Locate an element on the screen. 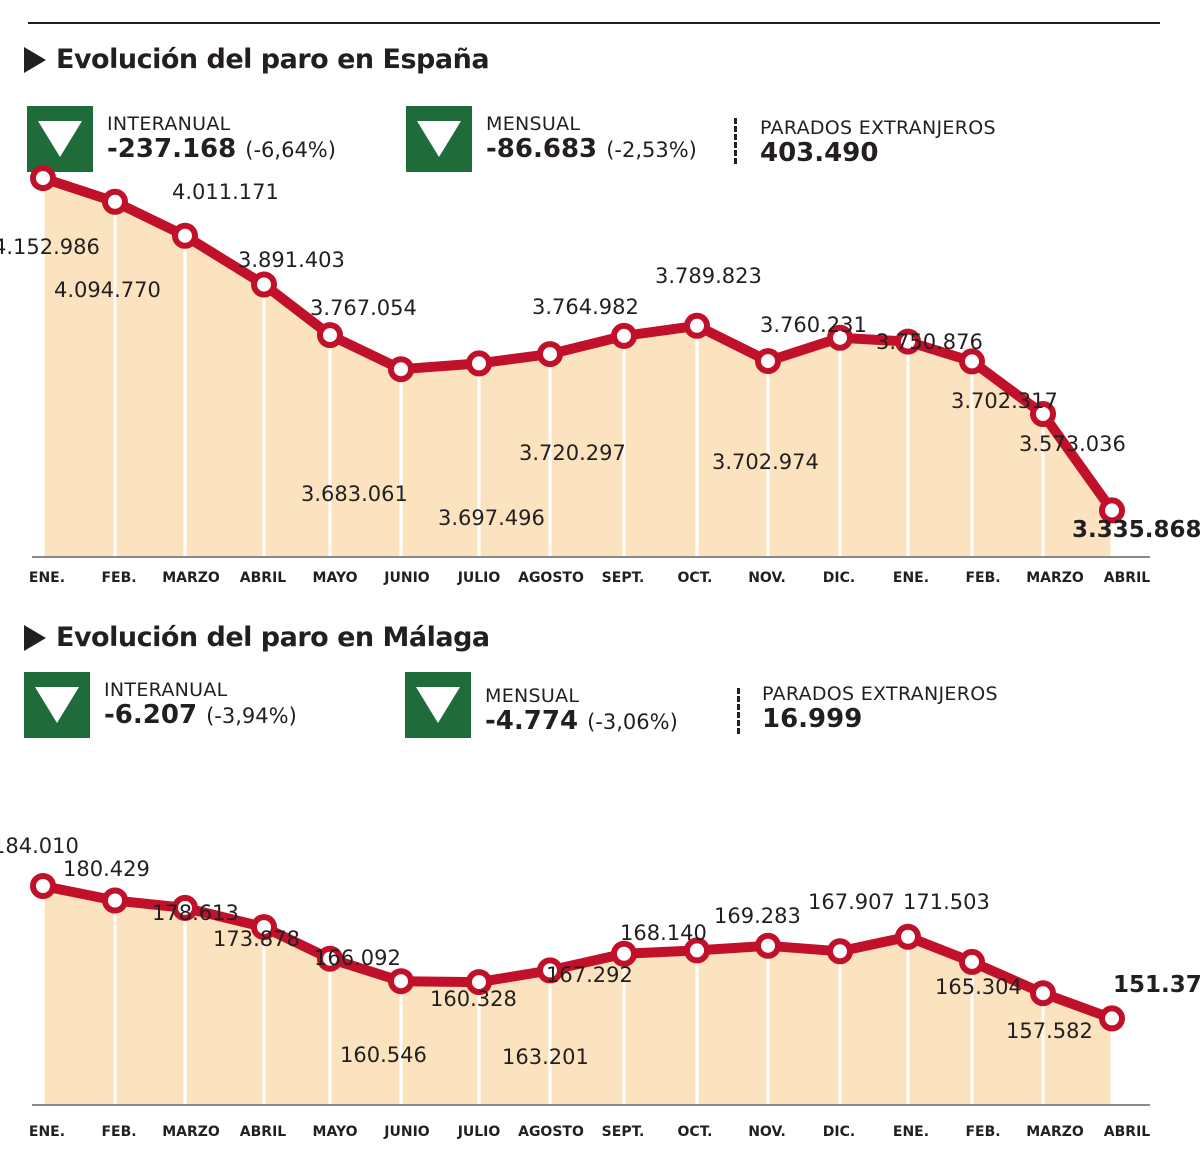 The width and height of the screenshot is (1200, 1150). data-label: 173.878 is located at coordinates (256, 939).